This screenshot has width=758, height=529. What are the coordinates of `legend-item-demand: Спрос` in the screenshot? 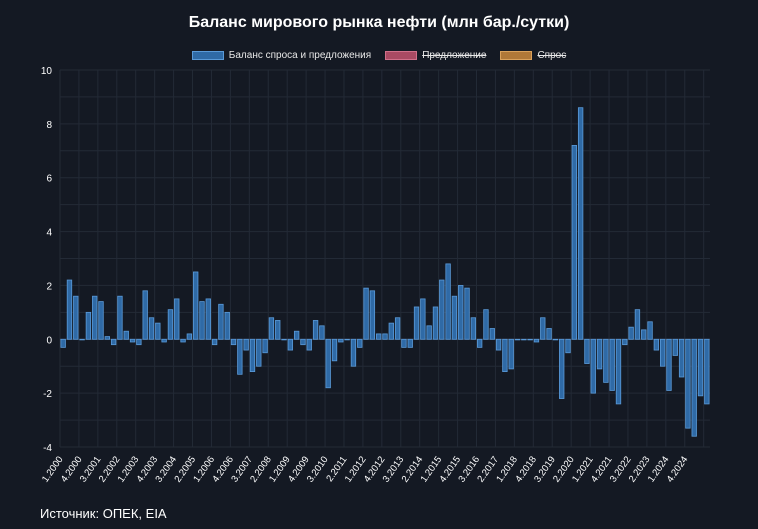 It's located at (533, 55).